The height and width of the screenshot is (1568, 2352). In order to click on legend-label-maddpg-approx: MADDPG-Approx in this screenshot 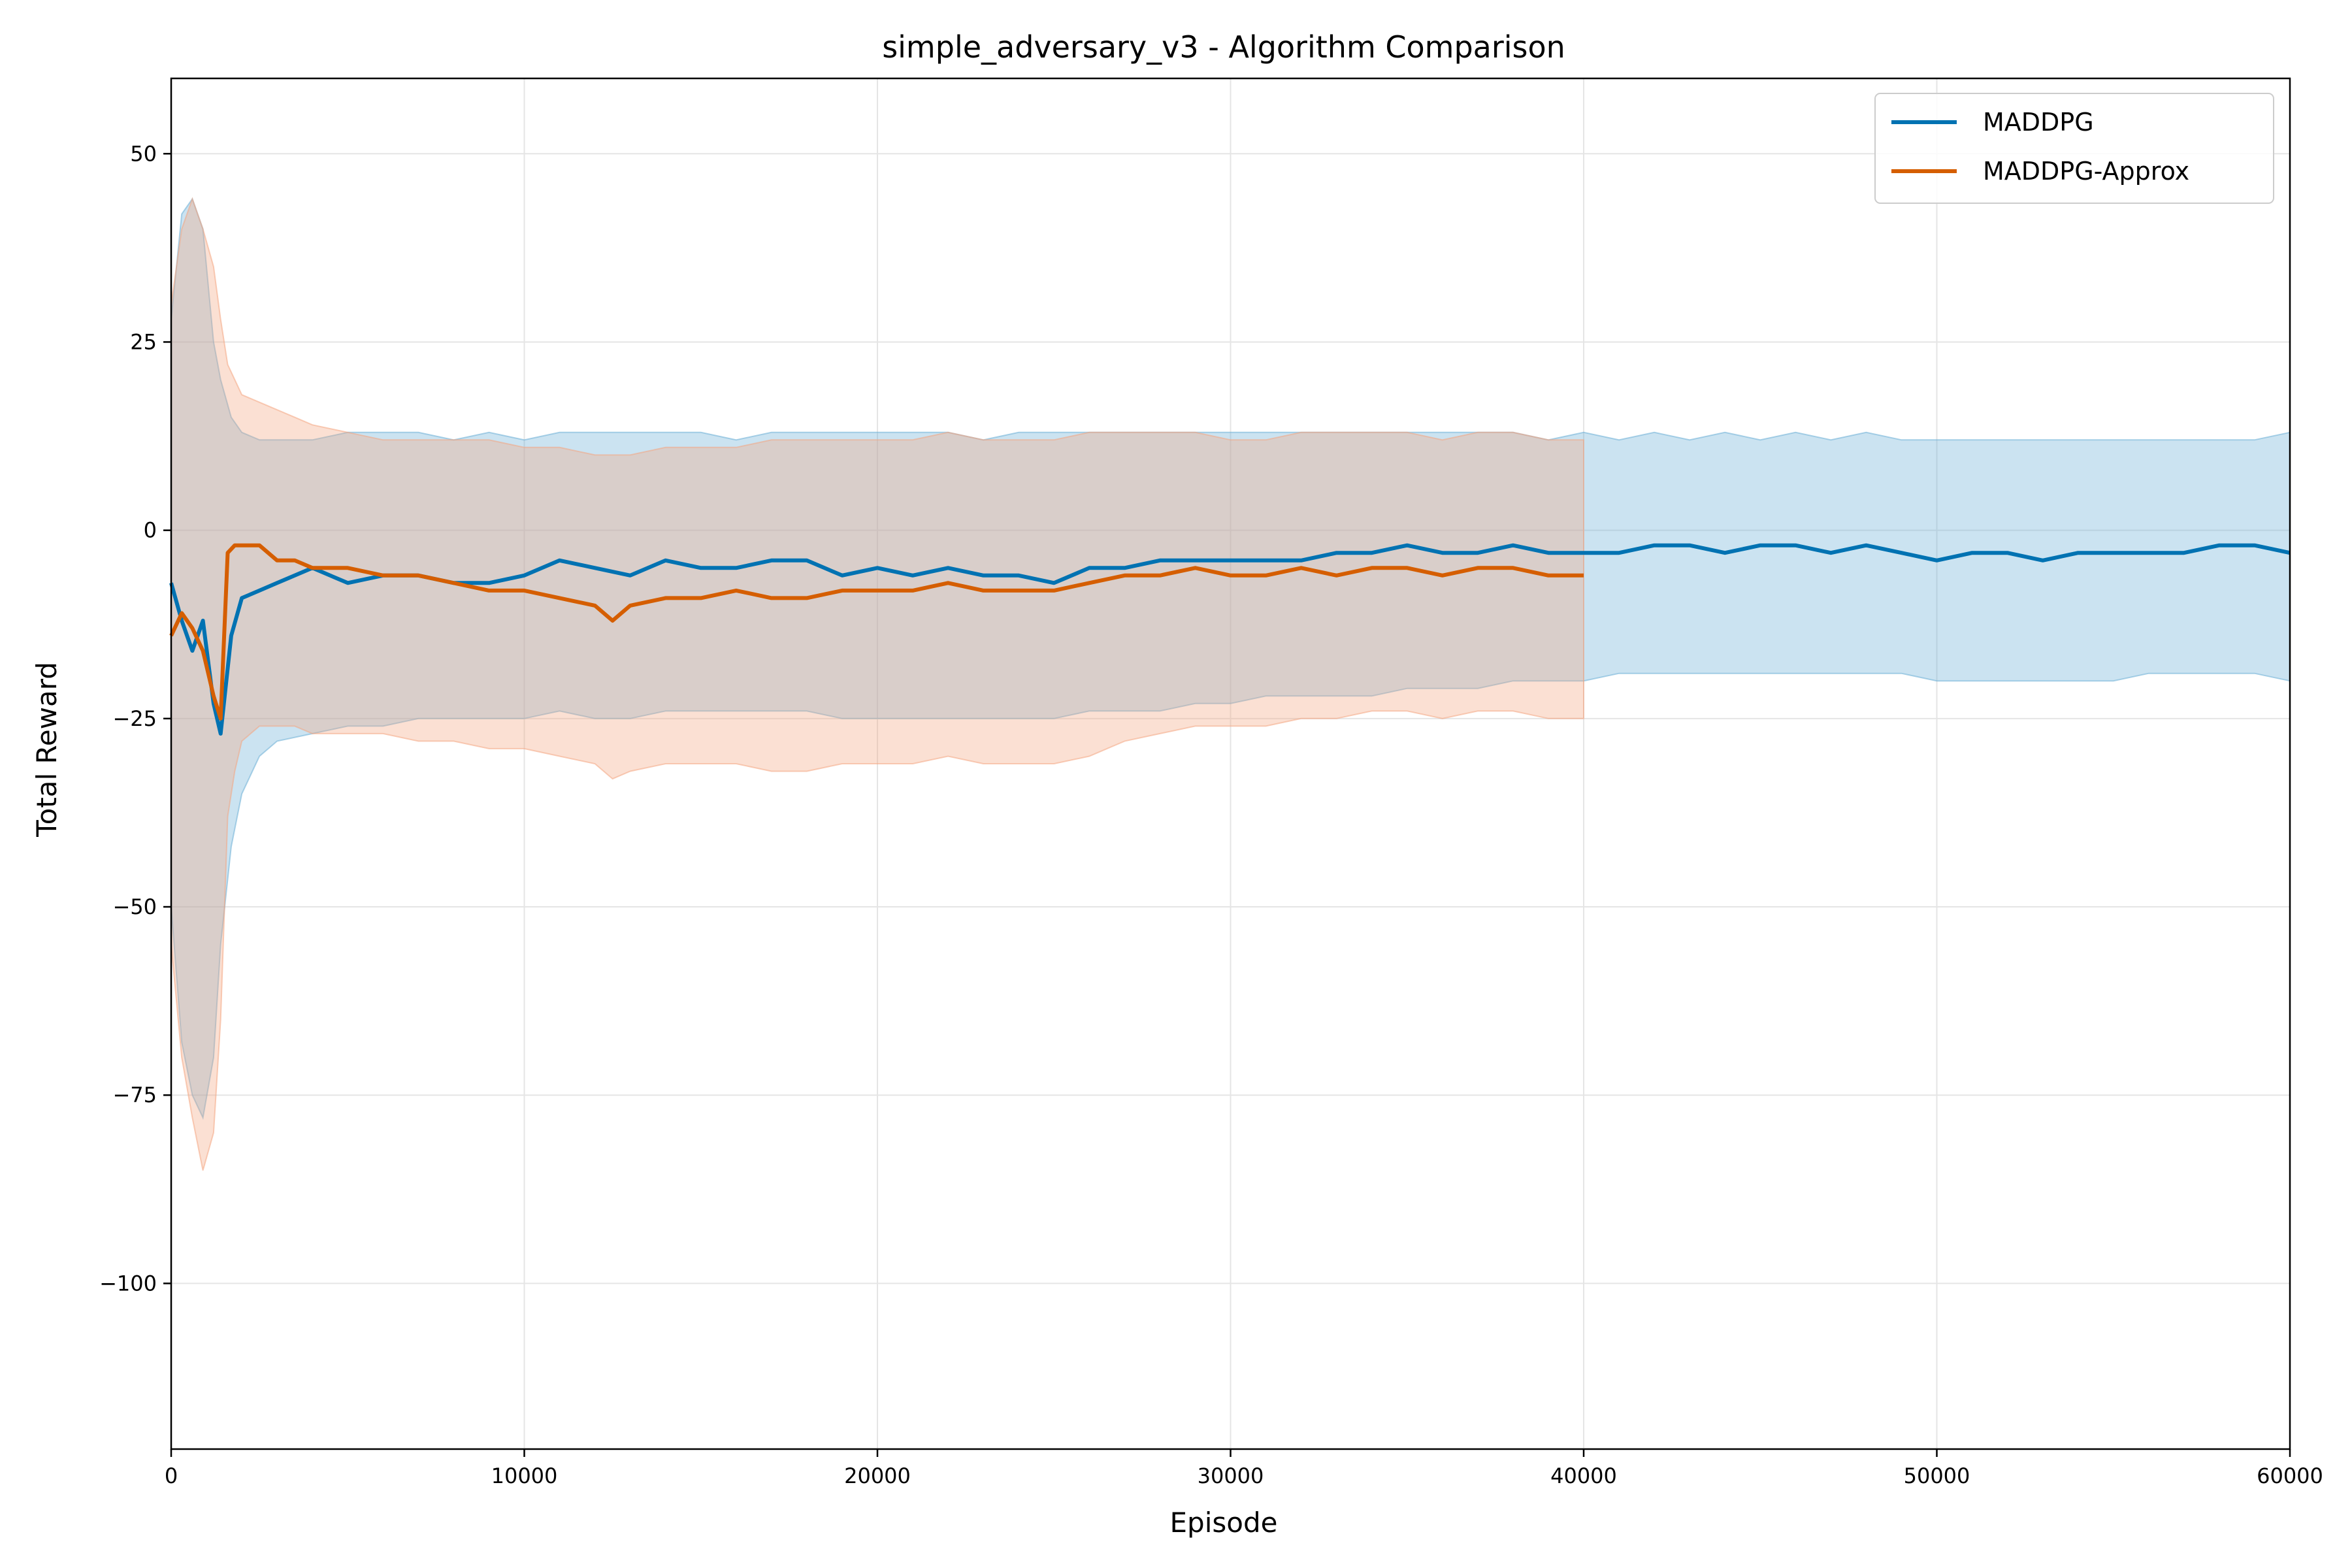, I will do `click(2086, 171)`.